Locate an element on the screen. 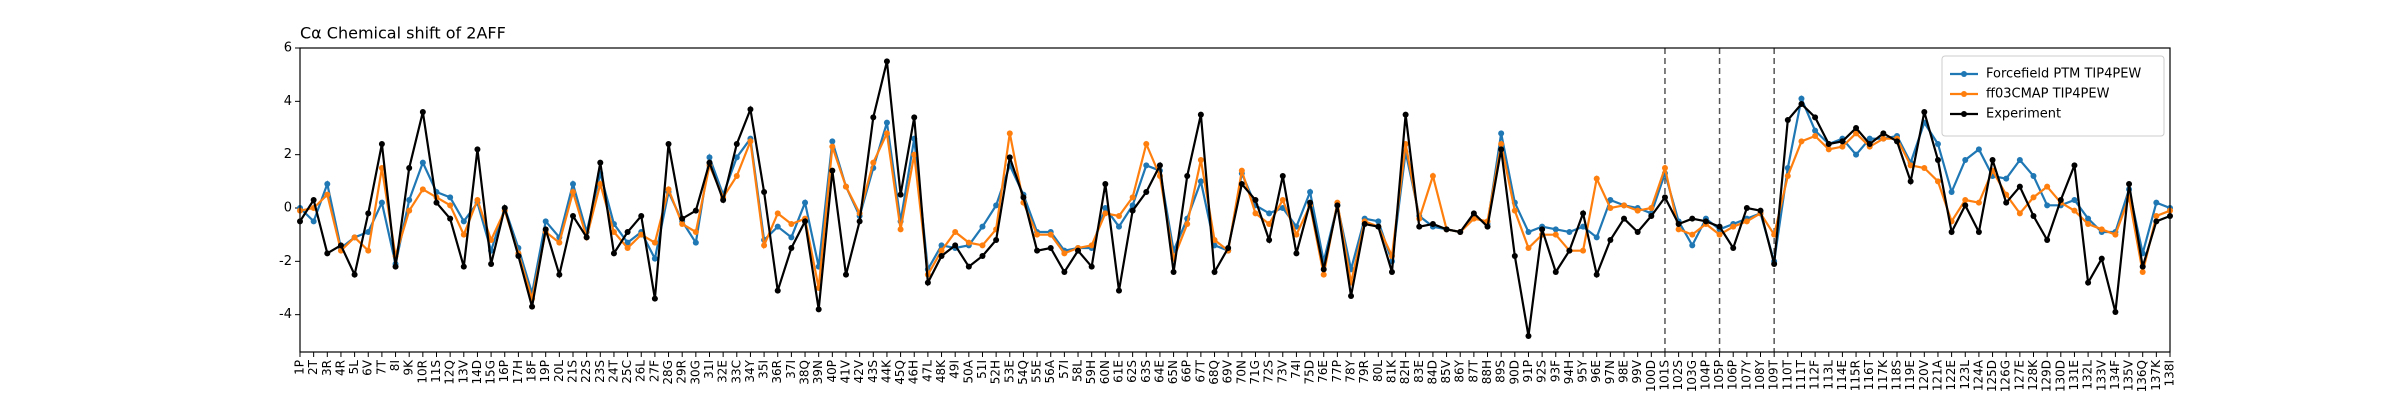 The width and height of the screenshot is (2400, 400). x-tick-label: 85V is located at coordinates (1446, 371).